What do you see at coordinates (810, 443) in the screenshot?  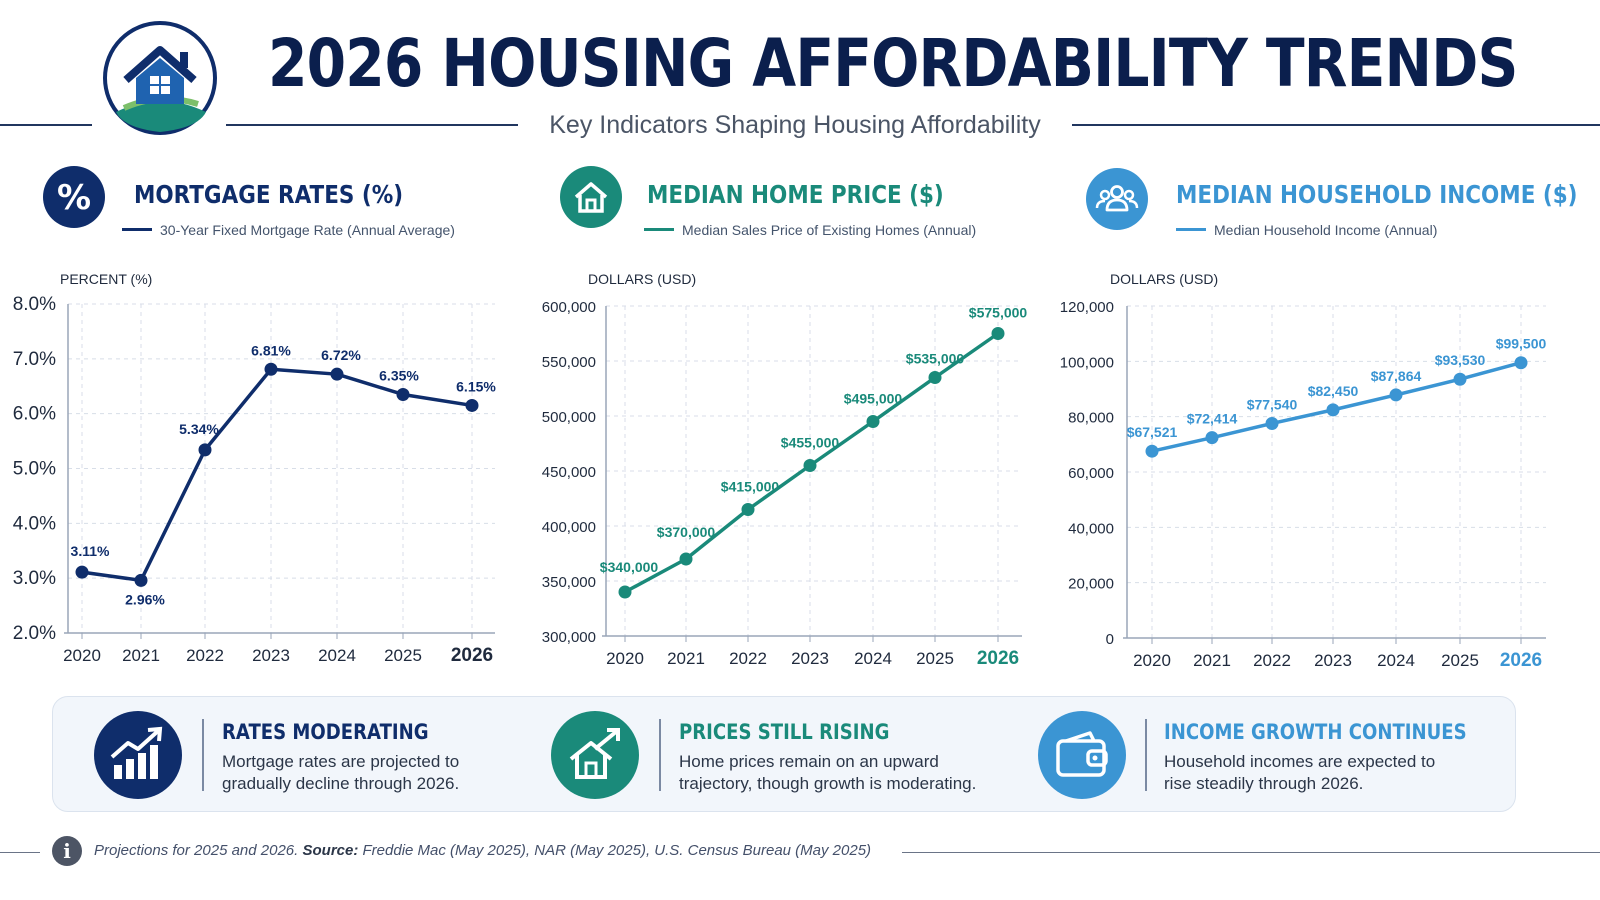 I see `home-price-data-label: $455,000` at bounding box center [810, 443].